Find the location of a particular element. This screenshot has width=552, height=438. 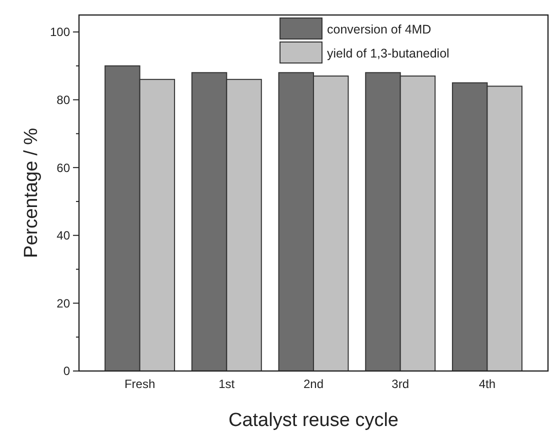

x-tick-label: 3rd is located at coordinates (401, 384).